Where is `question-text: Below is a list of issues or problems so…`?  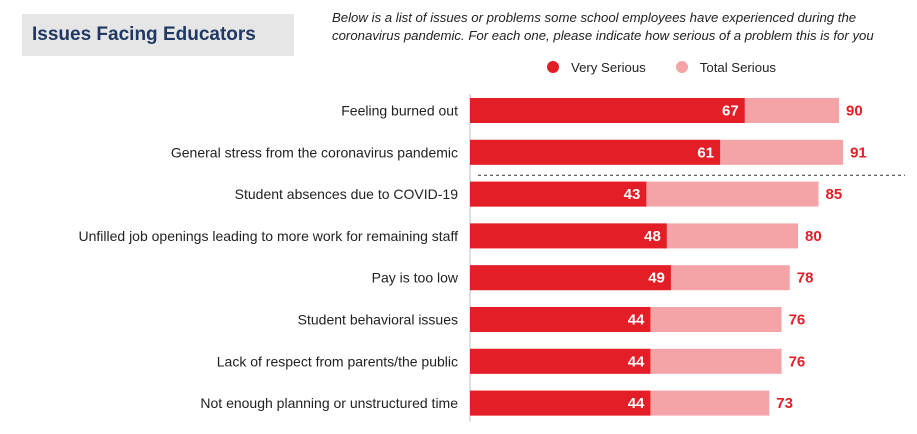 question-text: Below is a list of issues or problems so… is located at coordinates (603, 26).